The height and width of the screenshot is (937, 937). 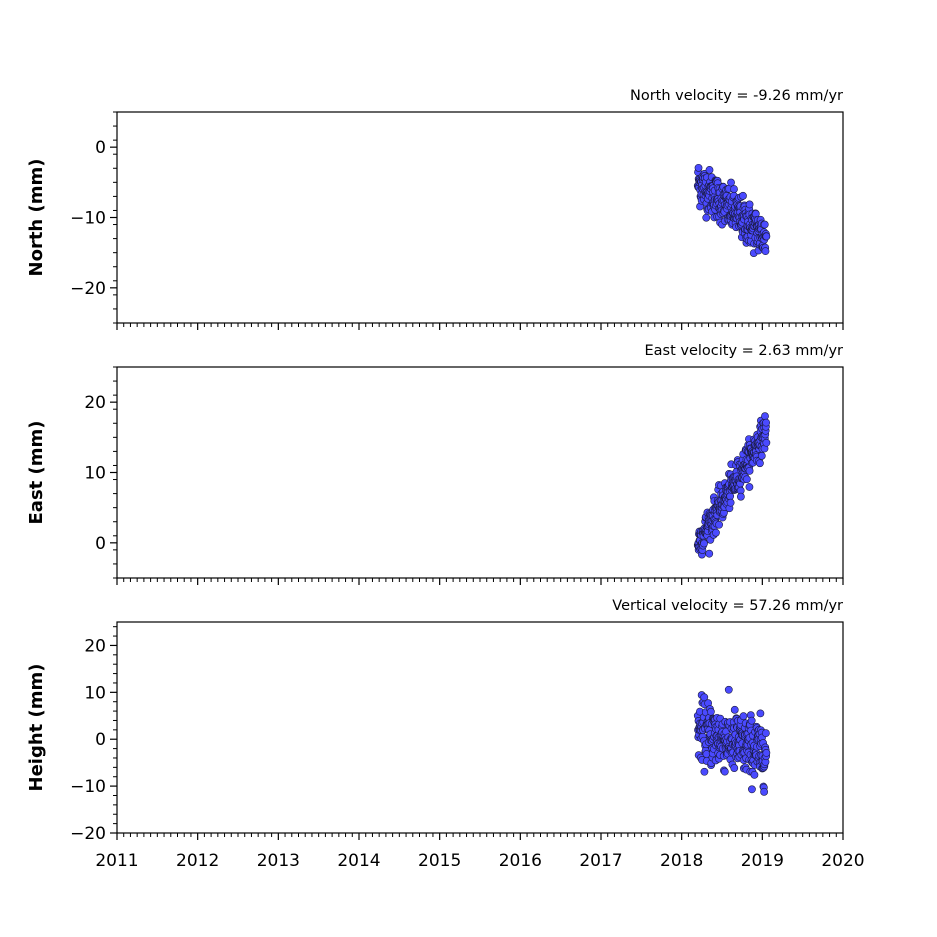 What do you see at coordinates (116, 861) in the screenshot?
I see `x-tick-label: 2011` at bounding box center [116, 861].